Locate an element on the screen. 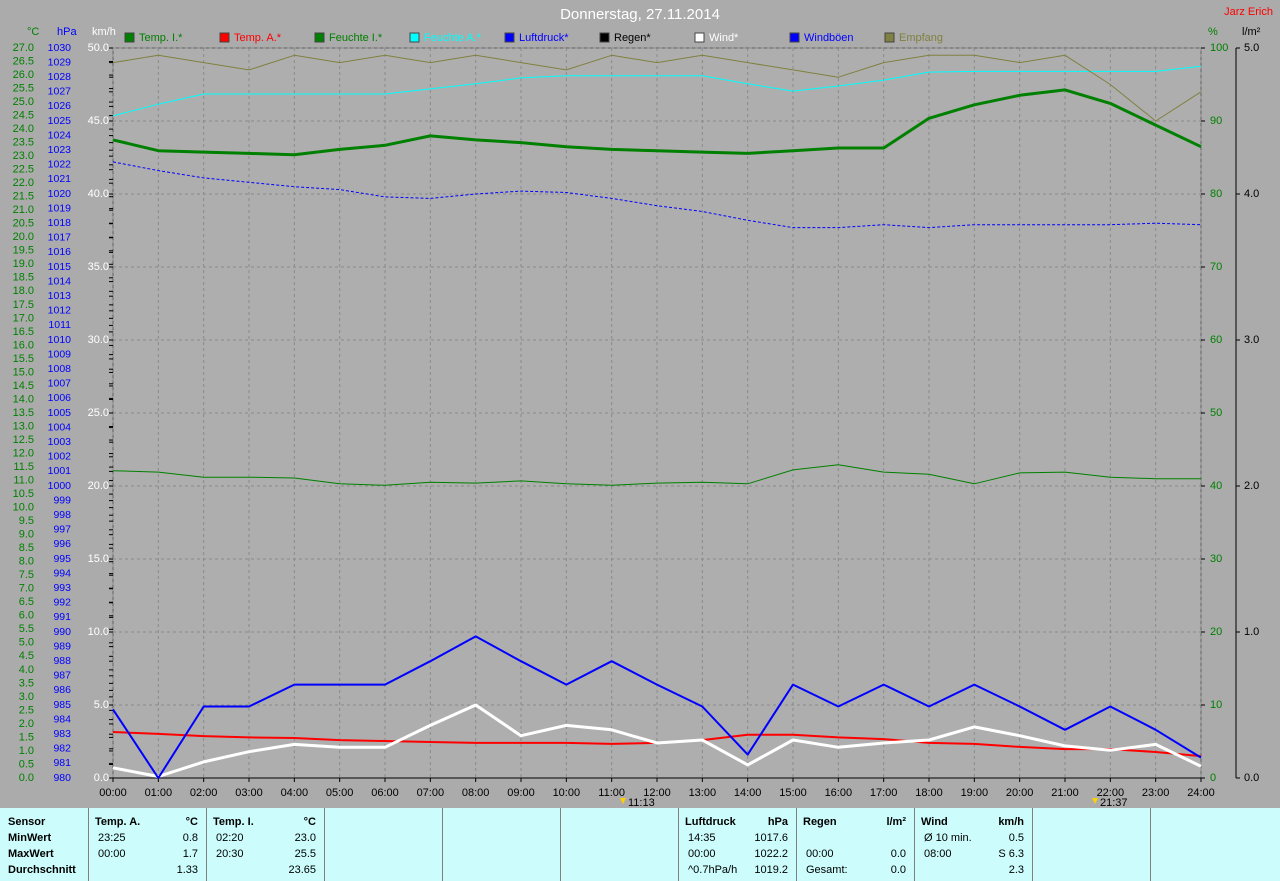 The height and width of the screenshot is (881, 1280). legend-label: Windböen is located at coordinates (829, 38).